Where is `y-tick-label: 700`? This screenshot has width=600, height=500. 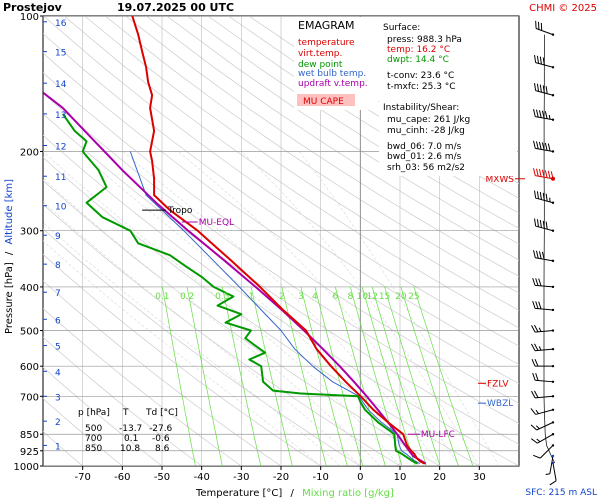 y-tick-label: 700 is located at coordinates (29, 397).